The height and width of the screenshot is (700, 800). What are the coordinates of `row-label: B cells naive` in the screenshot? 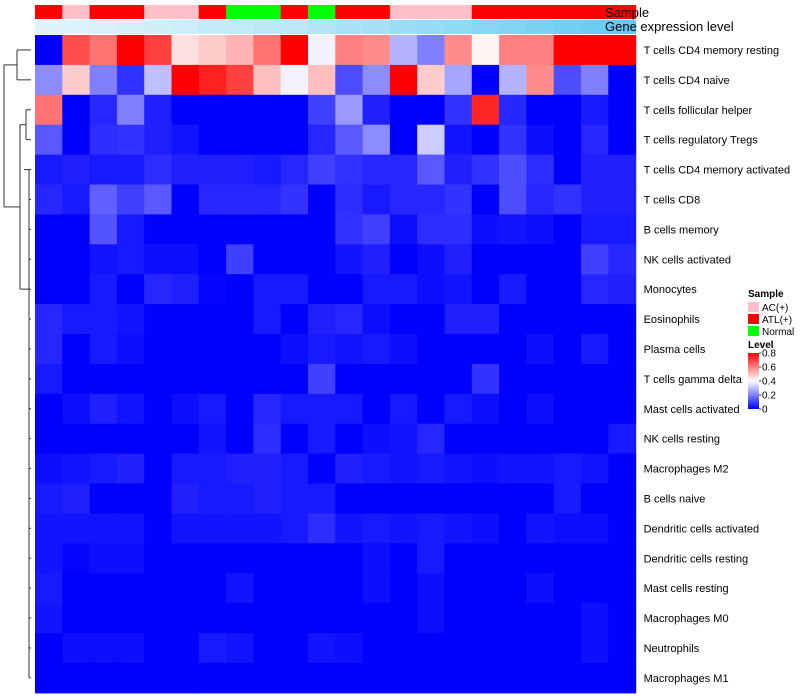 It's located at (675, 499).